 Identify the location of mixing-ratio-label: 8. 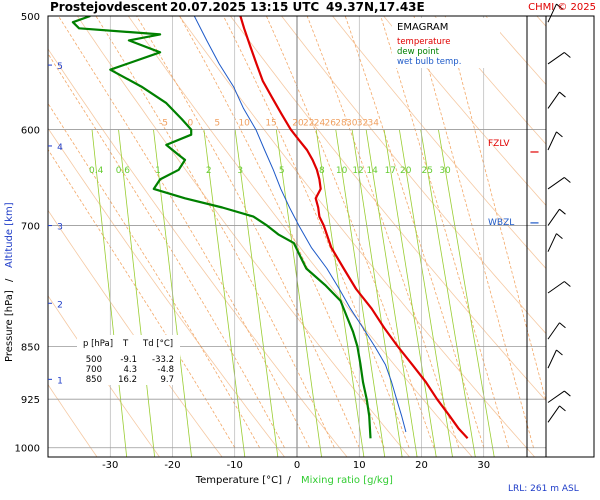
(322, 171).